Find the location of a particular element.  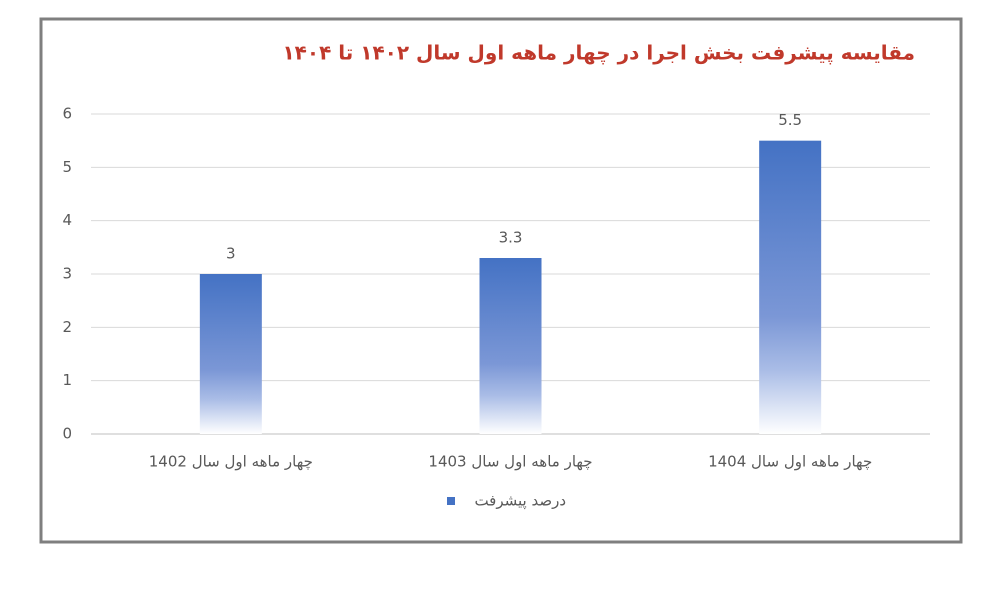

y-tick-label: 3 is located at coordinates (67, 274).